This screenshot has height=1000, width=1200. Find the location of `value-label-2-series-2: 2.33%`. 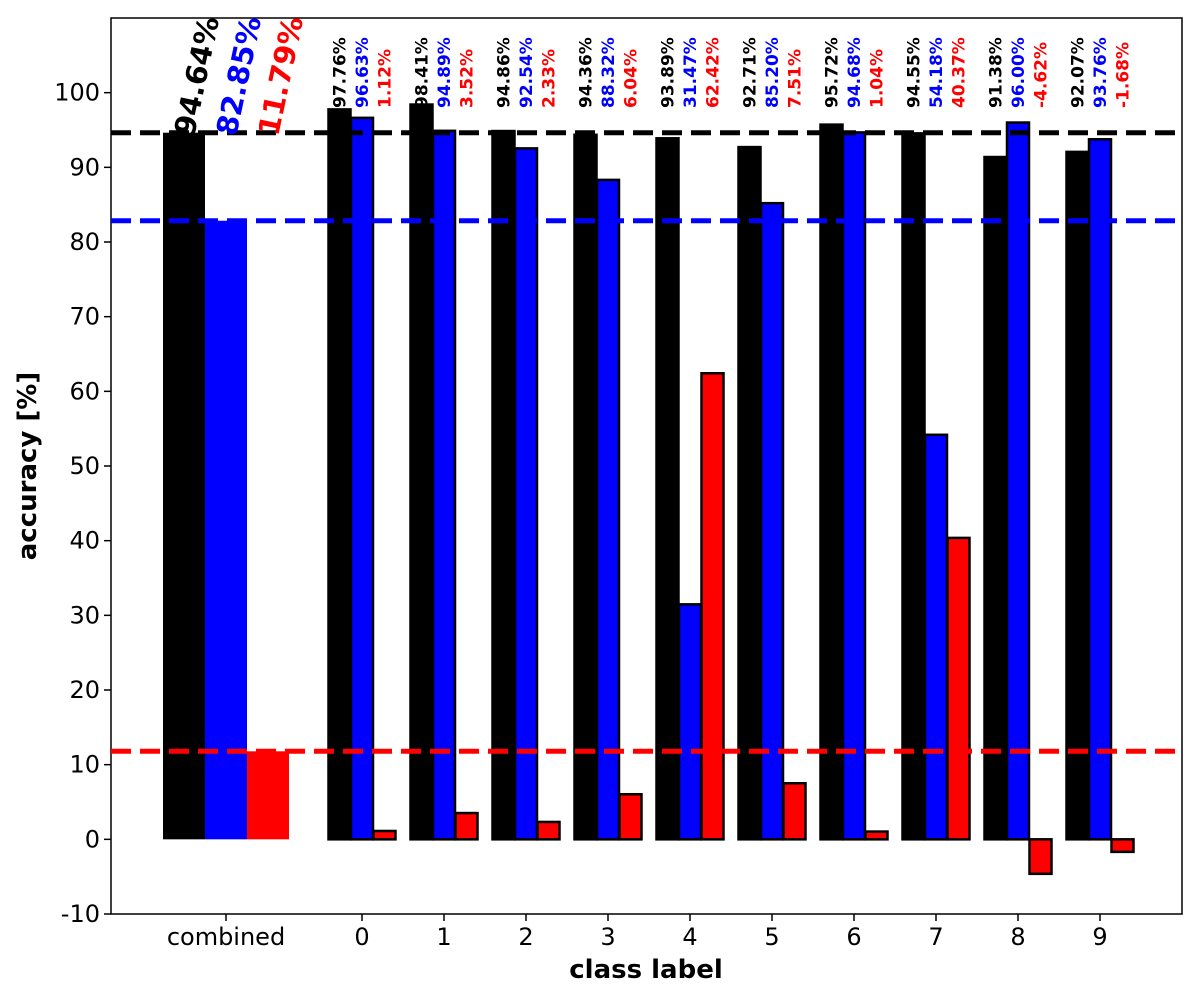

value-label-2-series-2: 2.33% is located at coordinates (550, 78).